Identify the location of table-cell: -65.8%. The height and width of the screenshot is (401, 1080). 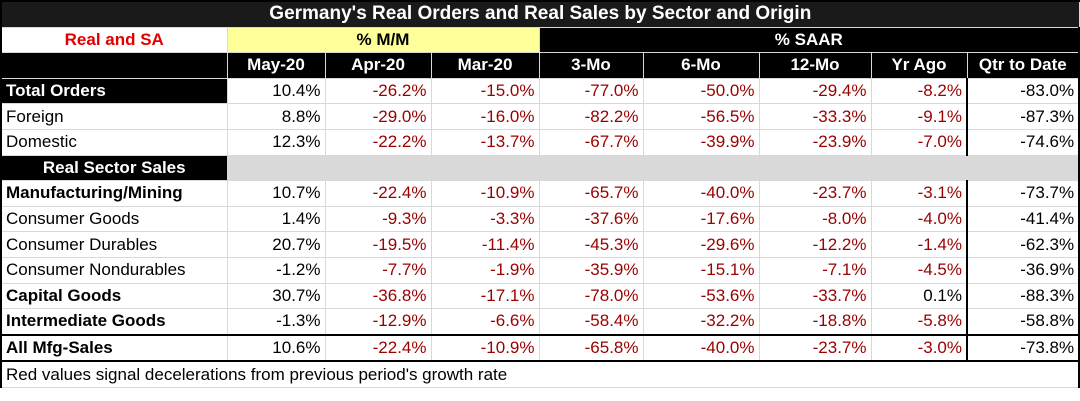
(591, 347).